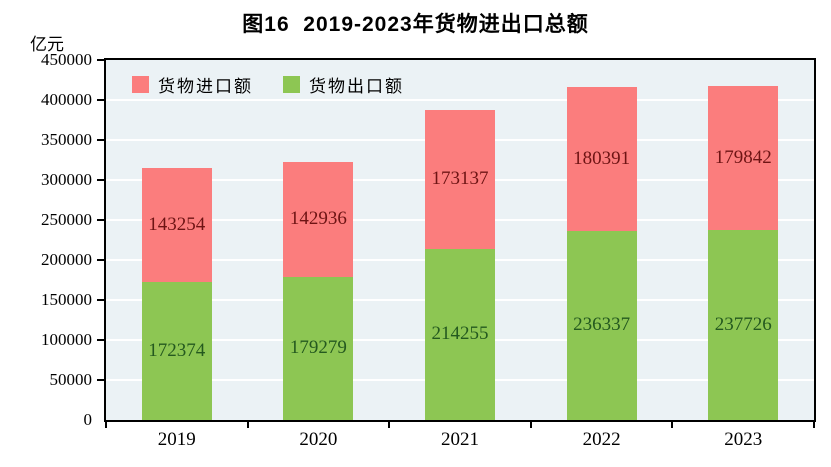 Image resolution: width=831 pixels, height=467 pixels. I want to click on legend-swatch-import-icon, so click(140, 84).